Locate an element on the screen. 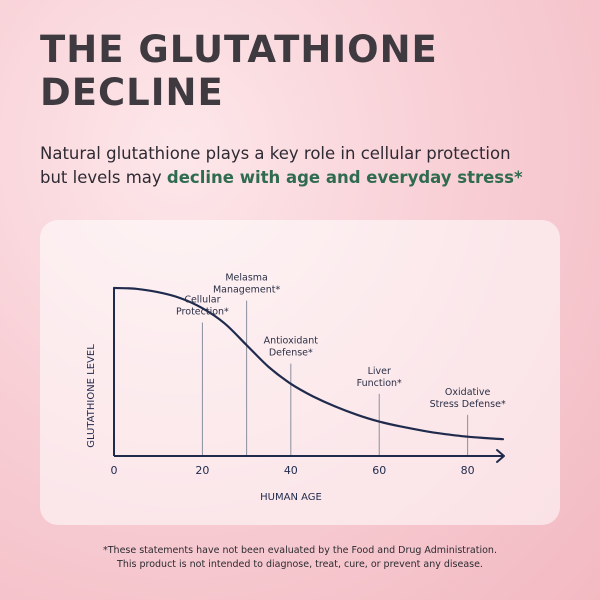  x-axis-arrow-icon is located at coordinates (500, 456).